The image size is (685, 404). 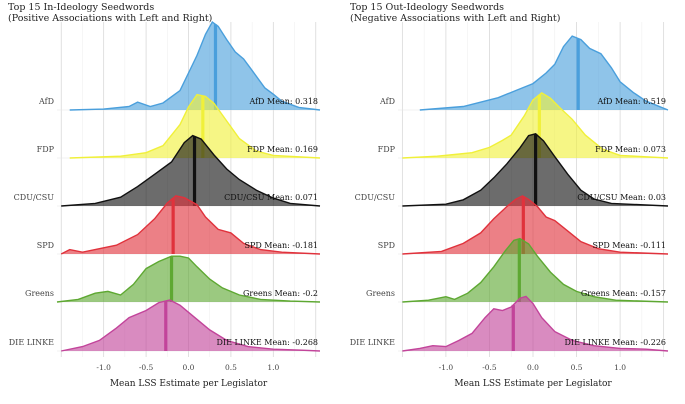 I want to click on mean-label: DIE LINKE Mean: -0.226, so click(x=615, y=342).